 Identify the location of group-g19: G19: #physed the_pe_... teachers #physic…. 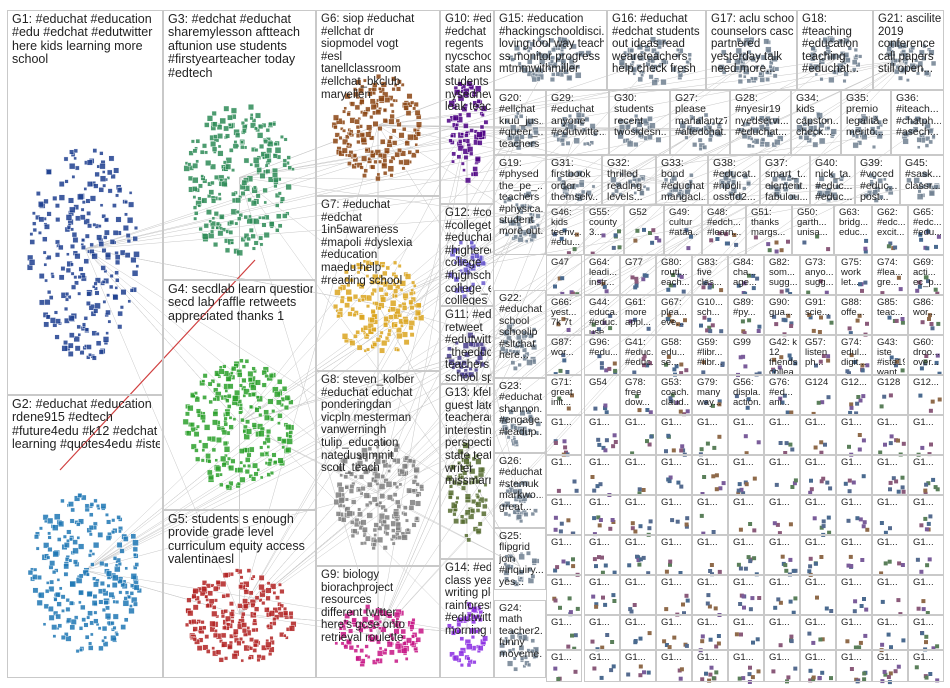
(520, 205).